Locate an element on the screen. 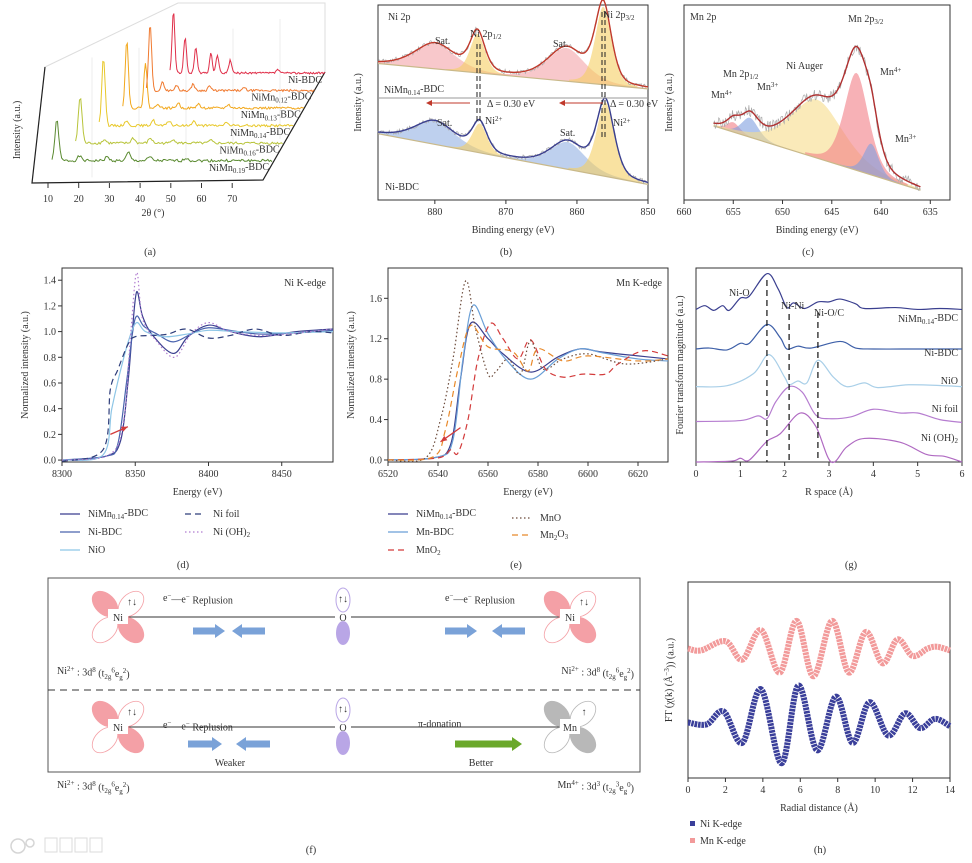  y-tick-label: 1.4 is located at coordinates (50, 281).